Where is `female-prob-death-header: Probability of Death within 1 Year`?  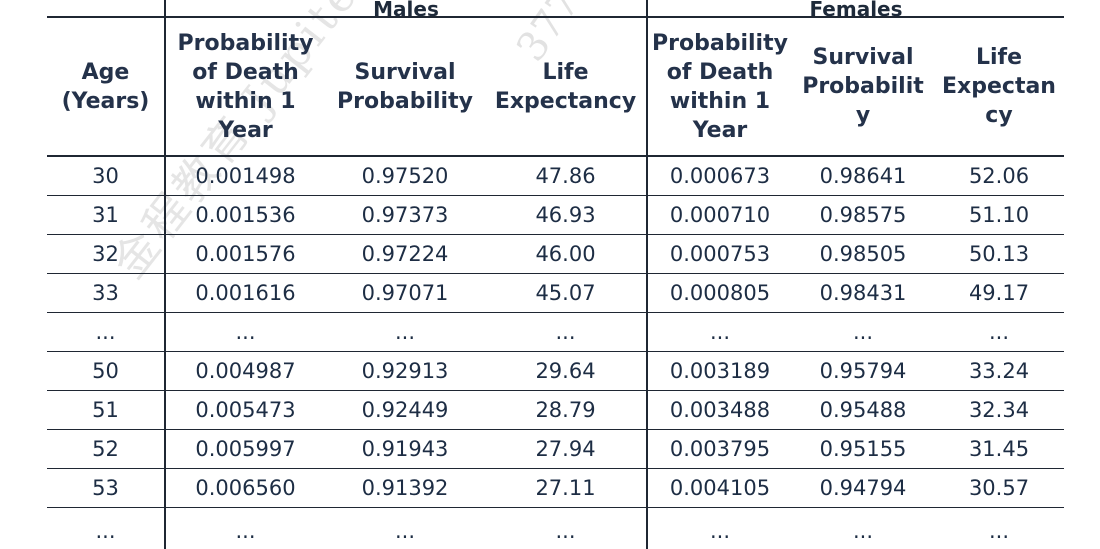
female-prob-death-header: Probability of Death within 1 Year is located at coordinates (719, 87).